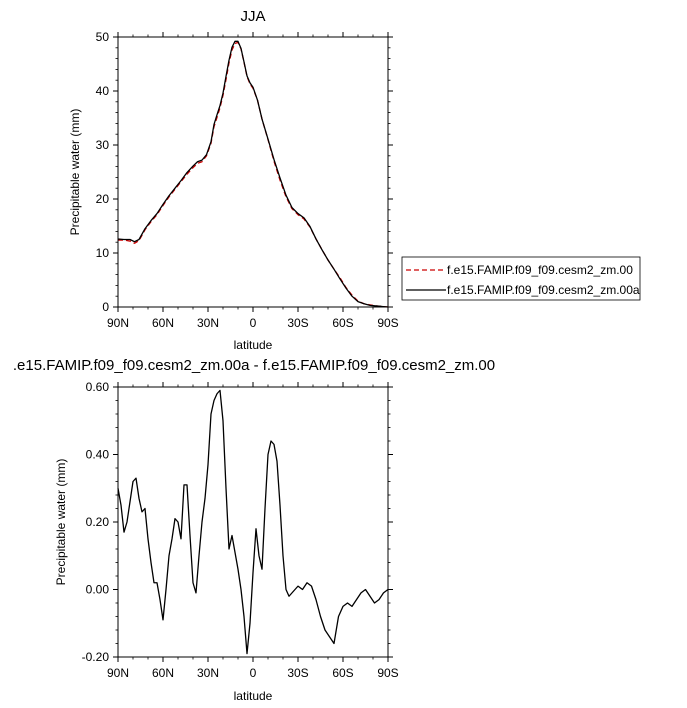  What do you see at coordinates (252, 16) in the screenshot?
I see `top-chart-title: JJA` at bounding box center [252, 16].